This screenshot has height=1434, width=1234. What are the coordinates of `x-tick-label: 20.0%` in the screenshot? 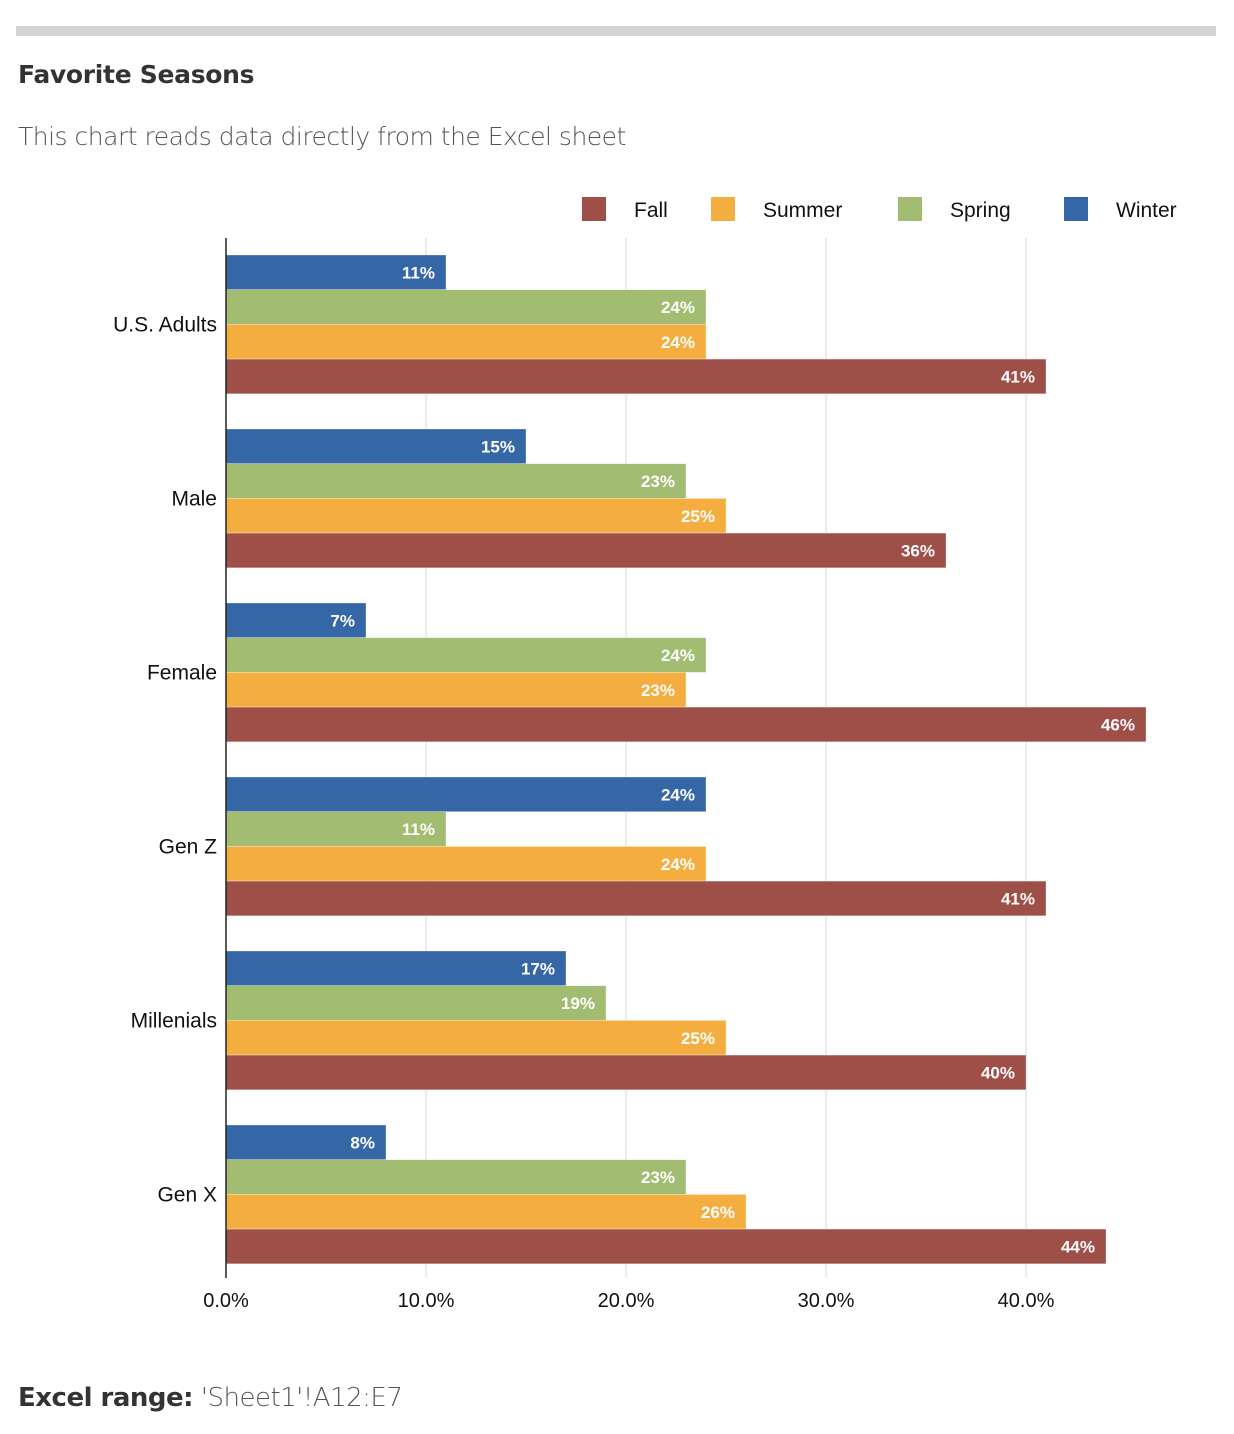 It's located at (626, 1301).